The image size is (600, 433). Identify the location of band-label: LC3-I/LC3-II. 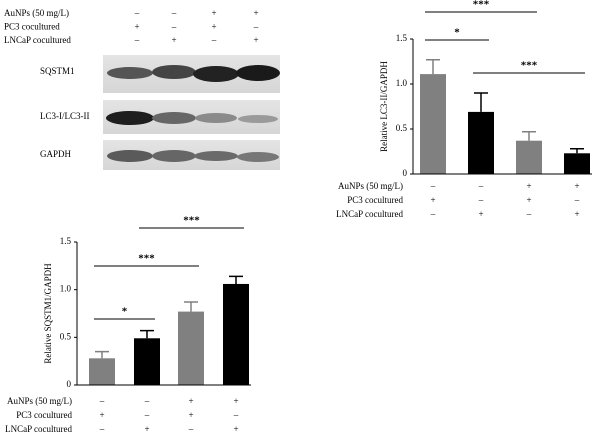
(65, 116).